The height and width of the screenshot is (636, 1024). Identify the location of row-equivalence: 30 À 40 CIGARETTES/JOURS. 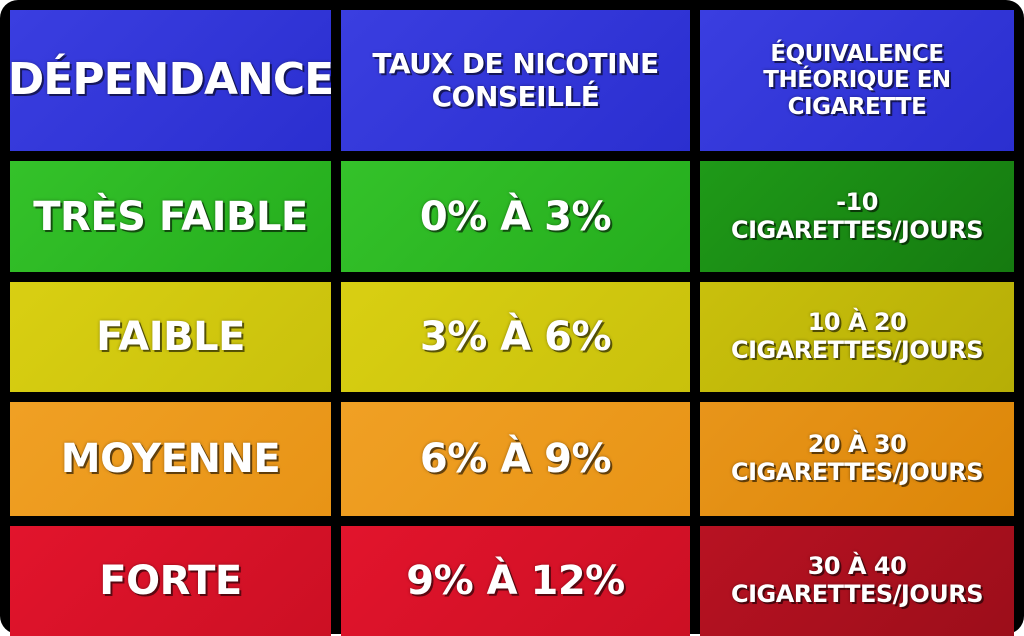
(857, 581).